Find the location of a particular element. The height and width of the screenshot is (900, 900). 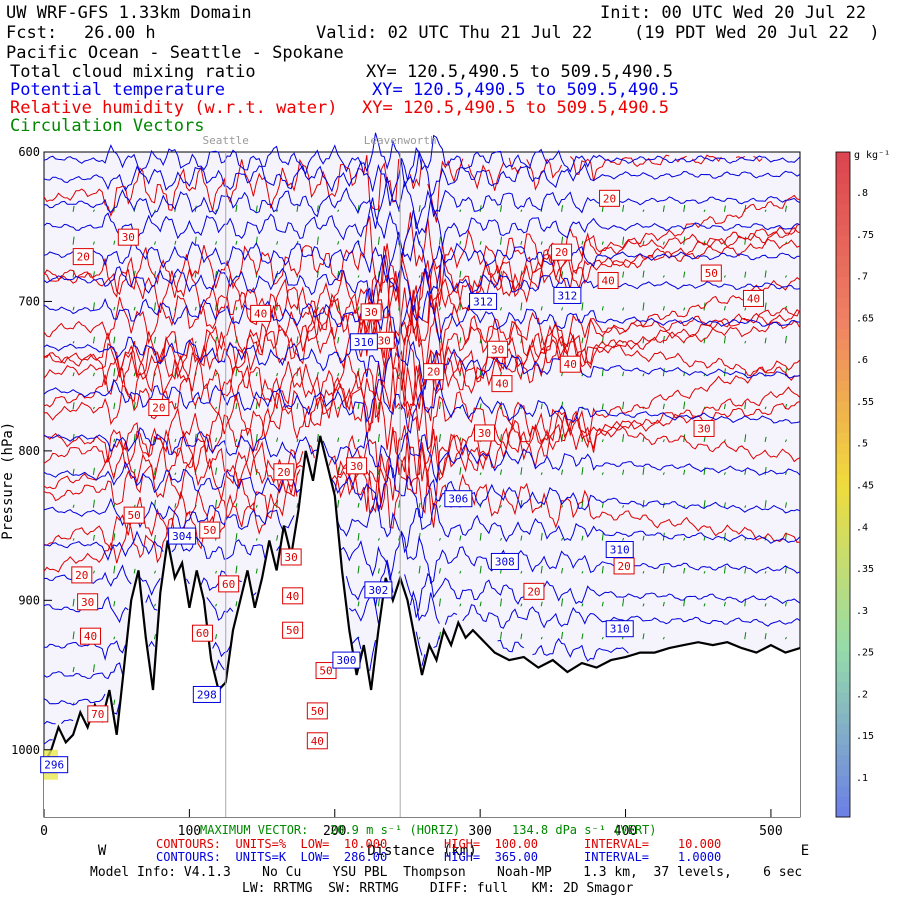

y-tick-label: 700 is located at coordinates (29, 301).